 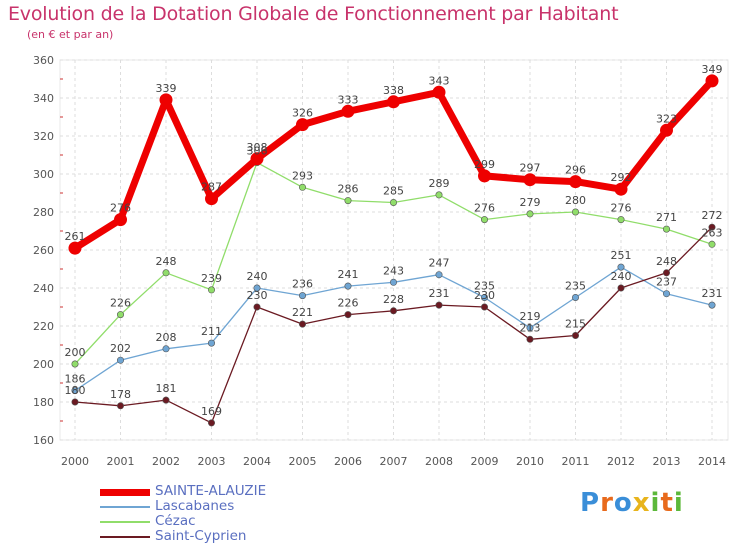 I want to click on data-label: 226, so click(x=120, y=303).